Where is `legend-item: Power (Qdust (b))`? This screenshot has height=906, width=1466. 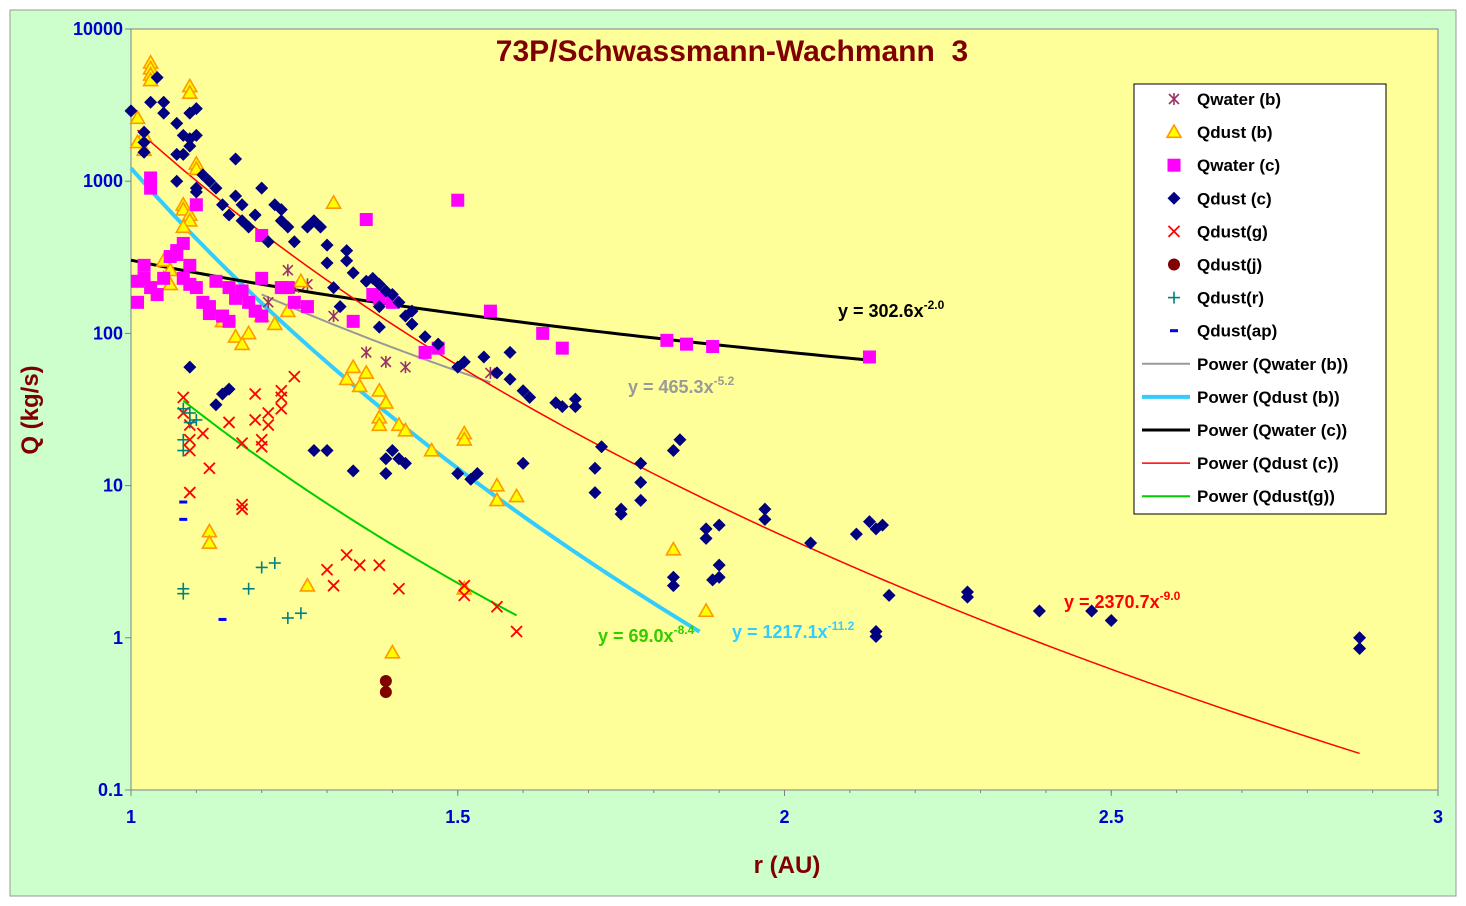
legend-item: Power (Qdust (b)) is located at coordinates (1241, 397).